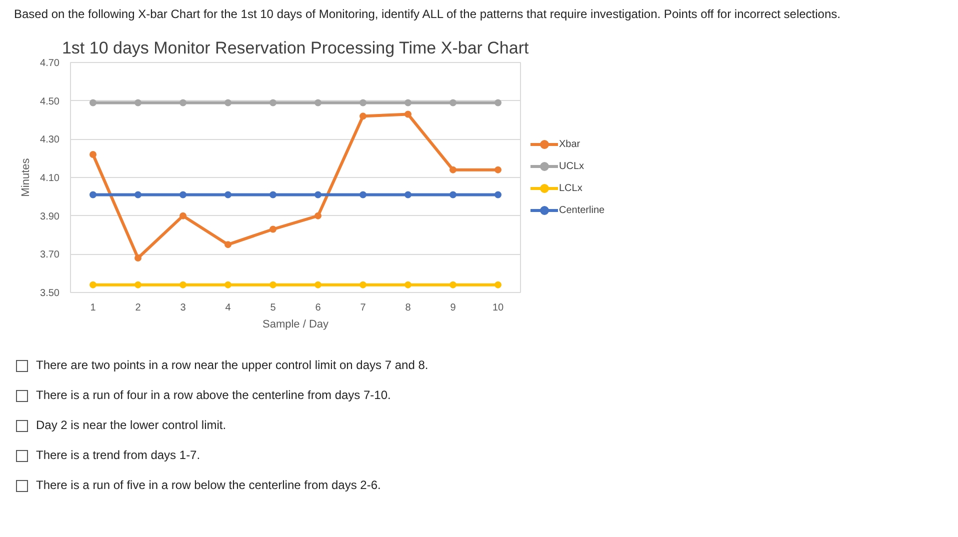 This screenshot has width=958, height=537. I want to click on y-tick-label: 3.50, so click(50, 294).